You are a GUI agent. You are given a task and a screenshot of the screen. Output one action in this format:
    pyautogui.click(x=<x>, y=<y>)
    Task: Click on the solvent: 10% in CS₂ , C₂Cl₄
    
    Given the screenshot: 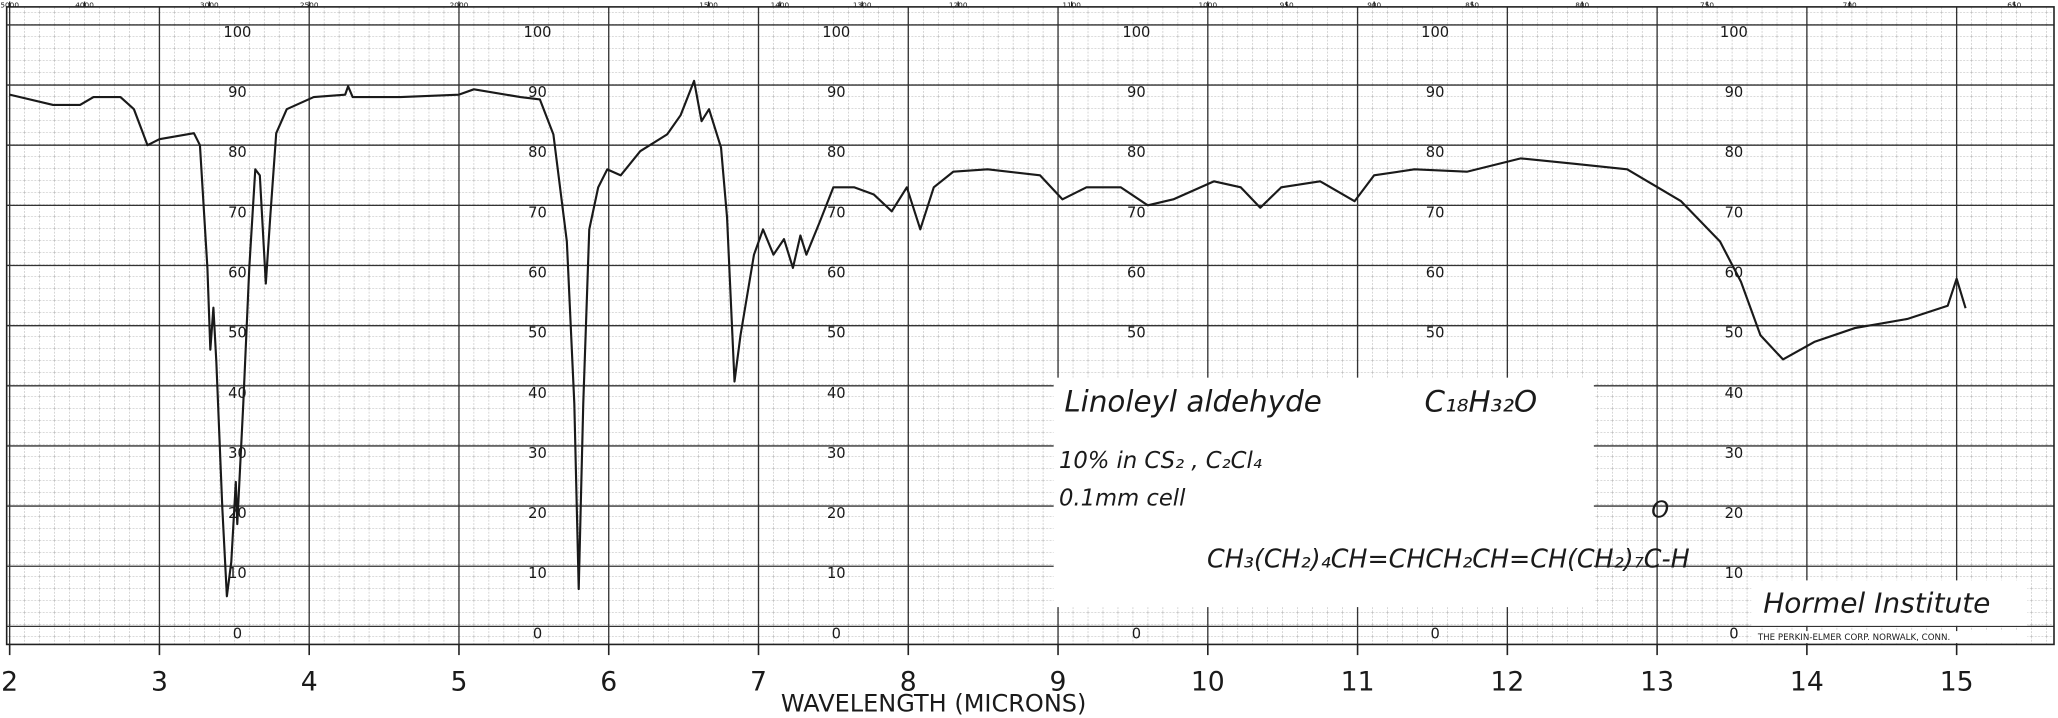 What is the action you would take?
    pyautogui.click(x=1160, y=461)
    